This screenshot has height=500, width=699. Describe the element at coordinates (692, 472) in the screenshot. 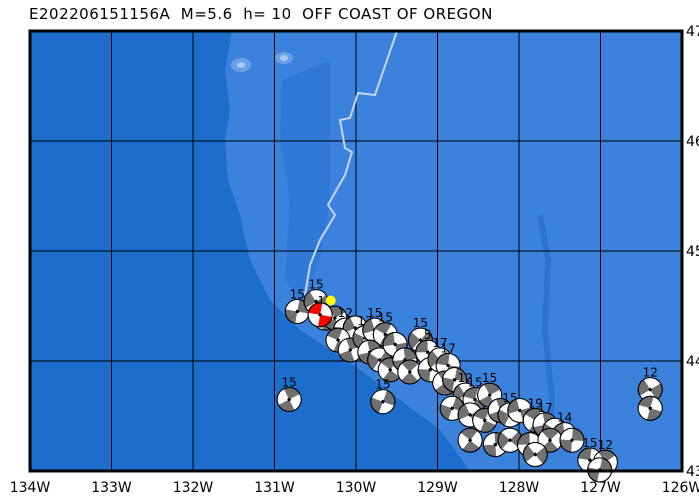

I see `latitude-label: 43N` at that location.